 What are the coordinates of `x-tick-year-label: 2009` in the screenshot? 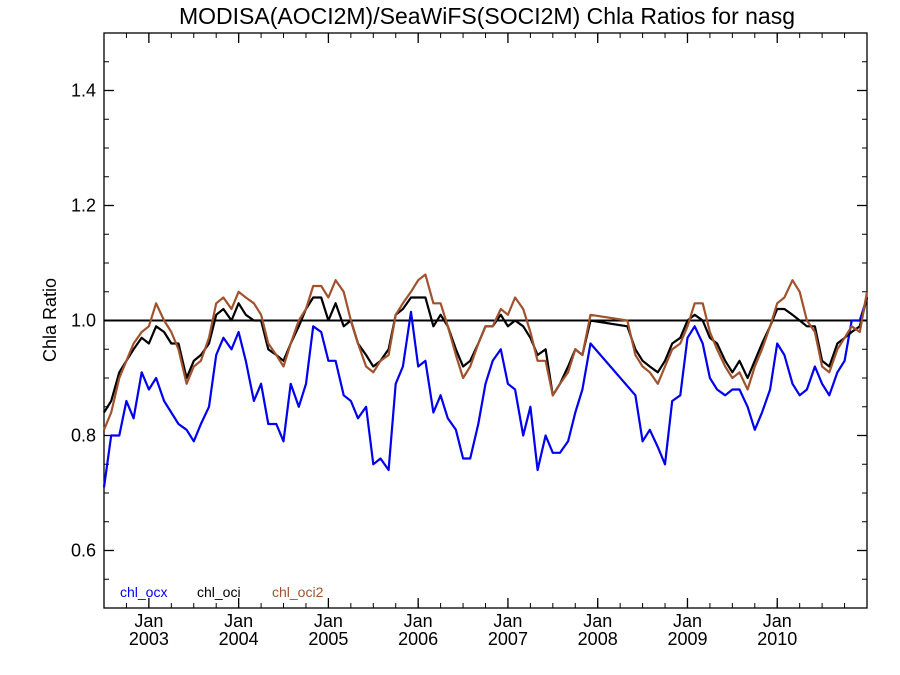 It's located at (687, 639).